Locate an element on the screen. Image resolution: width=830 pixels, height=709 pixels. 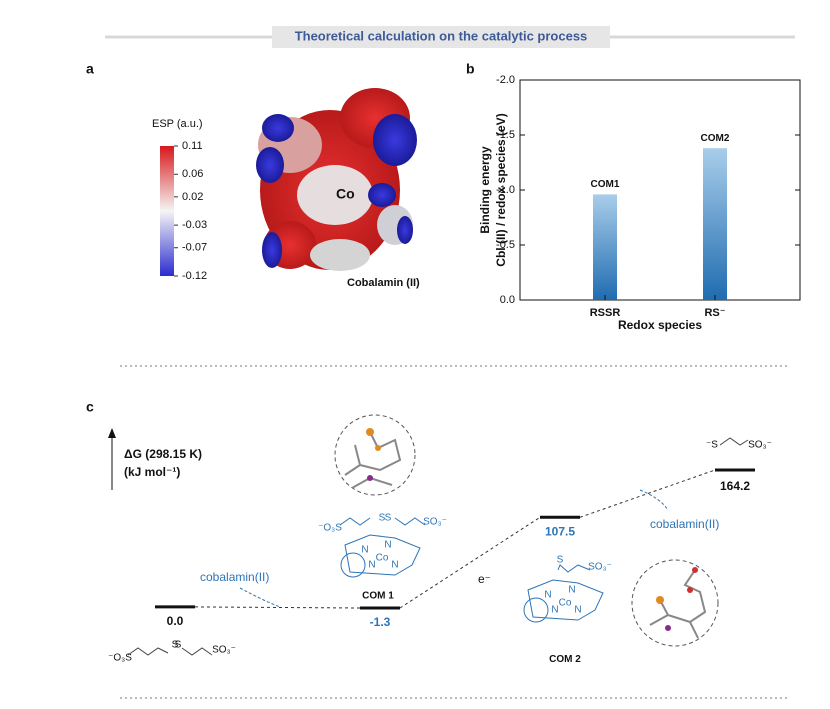
bar-annotation: COM2 is located at coordinates (715, 138).